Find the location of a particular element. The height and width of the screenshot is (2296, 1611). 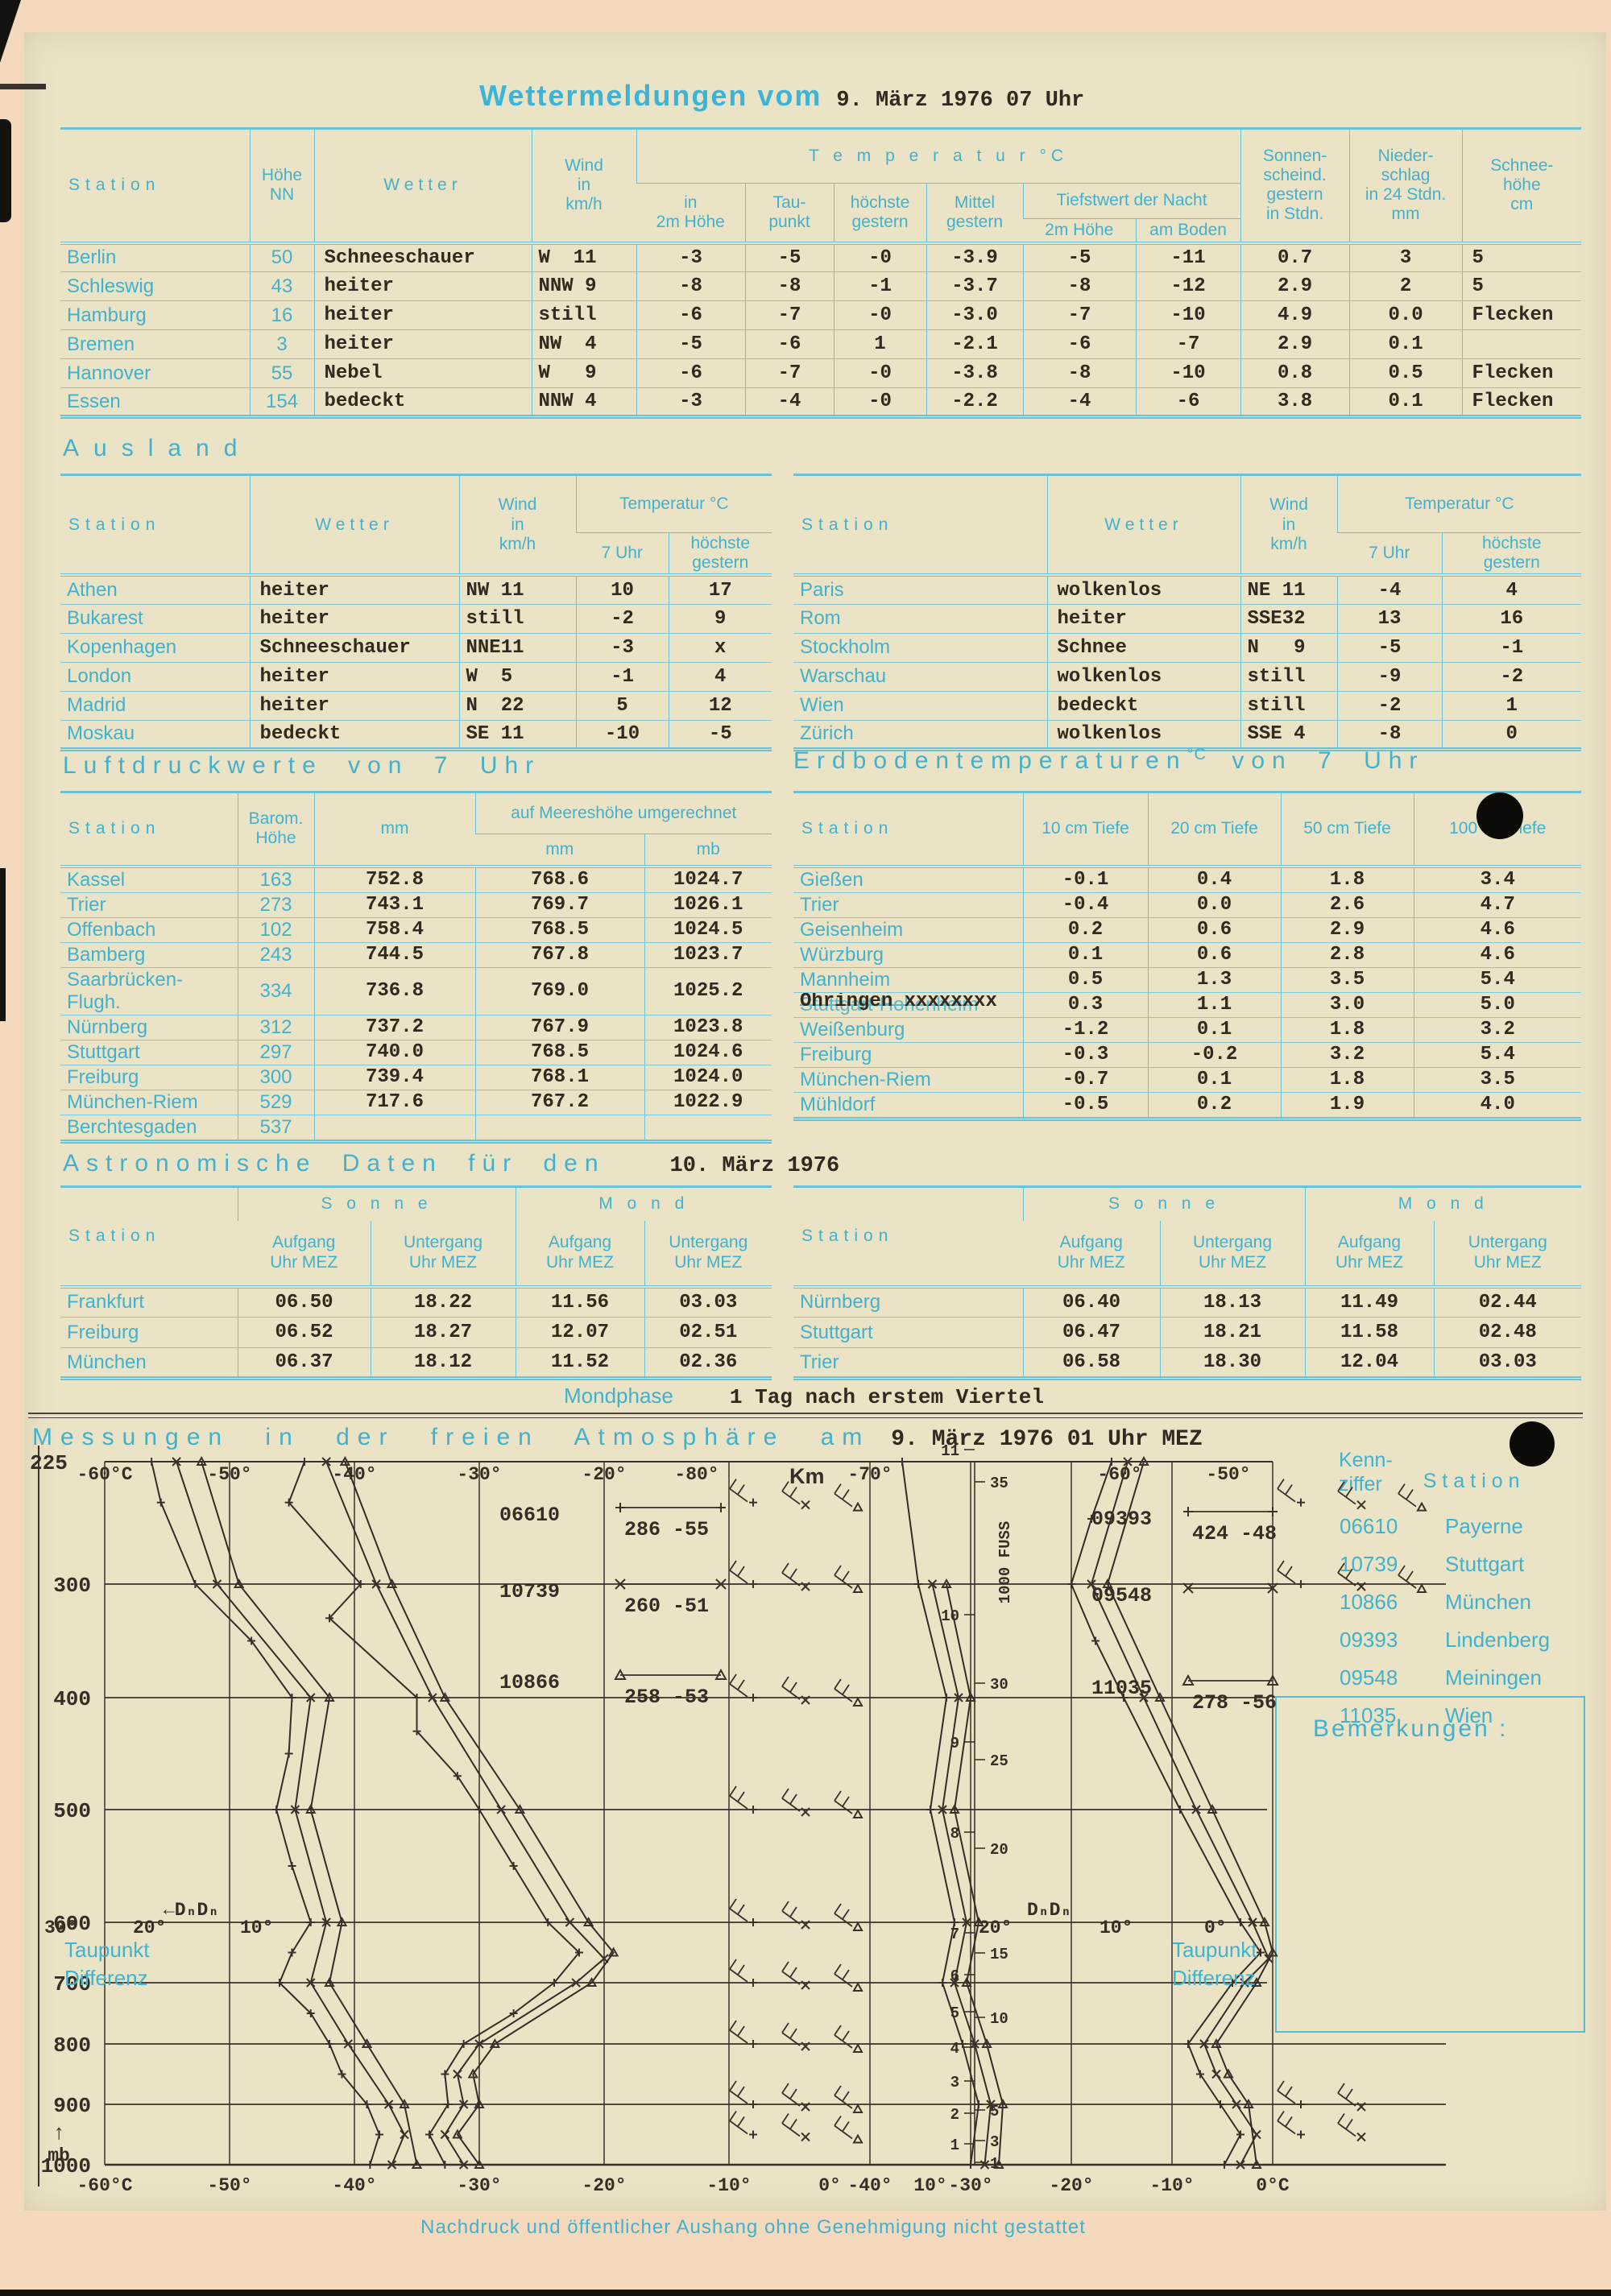

km-tick-label: 6 is located at coordinates (954, 1976).